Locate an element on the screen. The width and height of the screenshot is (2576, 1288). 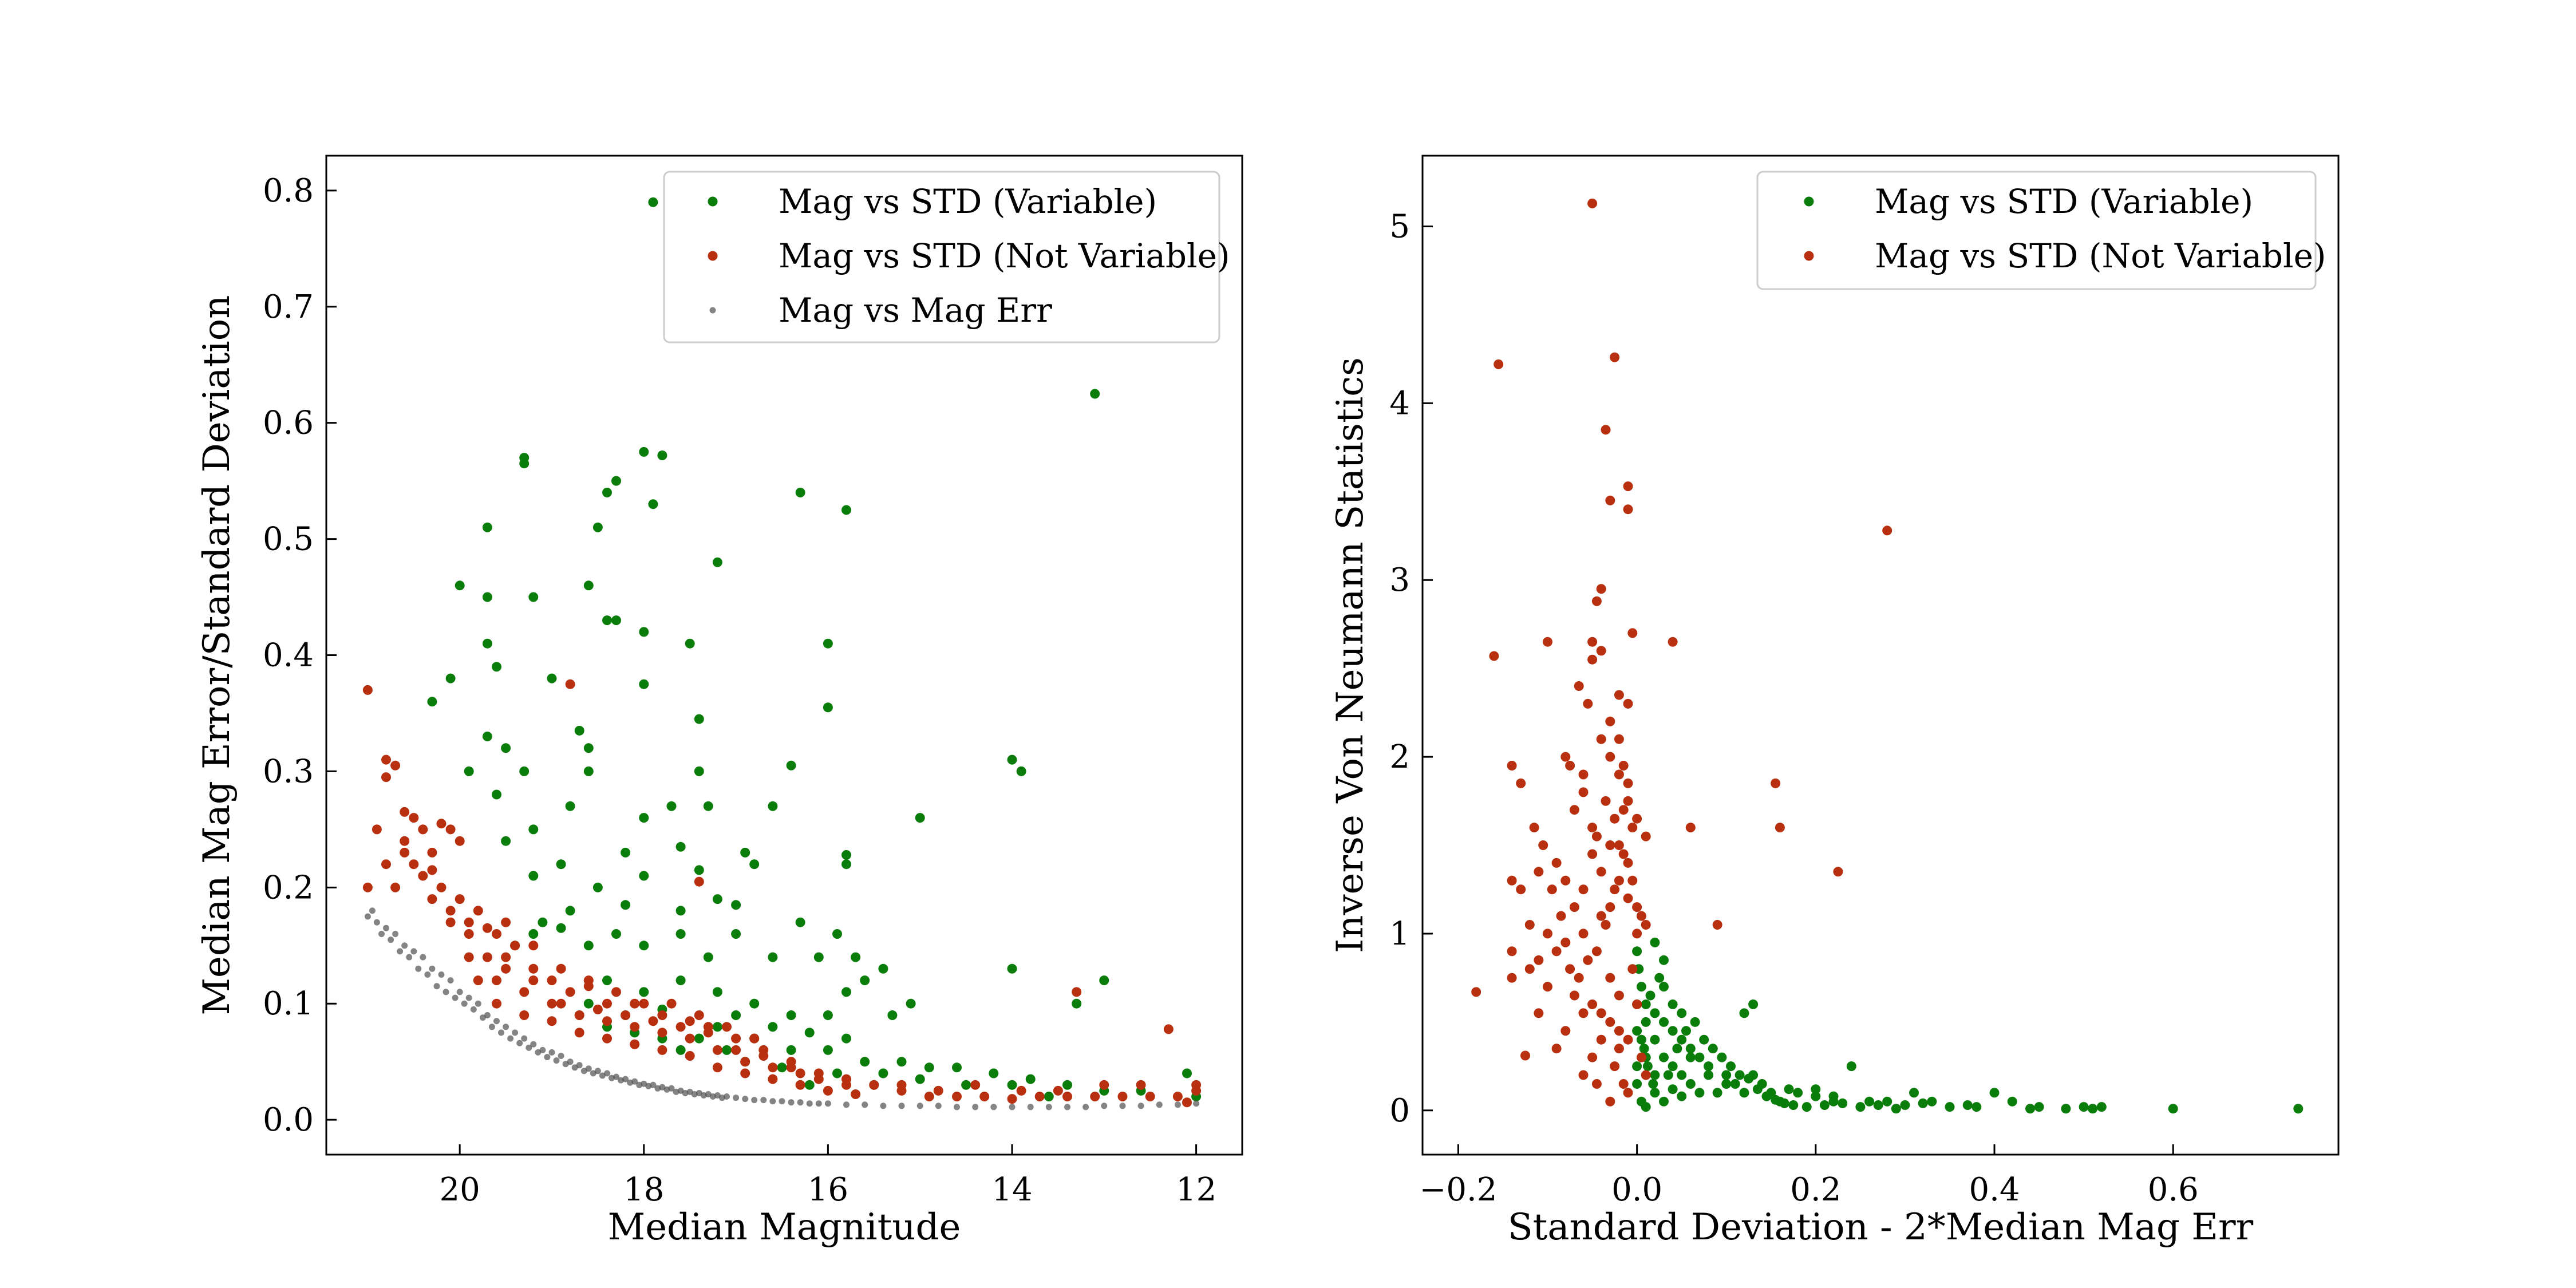
x-tick-label: 14 is located at coordinates (1011, 1189).